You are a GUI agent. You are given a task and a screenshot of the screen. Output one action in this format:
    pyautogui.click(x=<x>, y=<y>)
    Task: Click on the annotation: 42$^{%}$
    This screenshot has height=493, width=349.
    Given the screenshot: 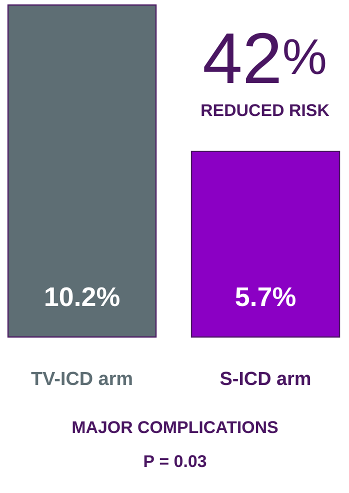 What is the action you would take?
    pyautogui.click(x=265, y=57)
    